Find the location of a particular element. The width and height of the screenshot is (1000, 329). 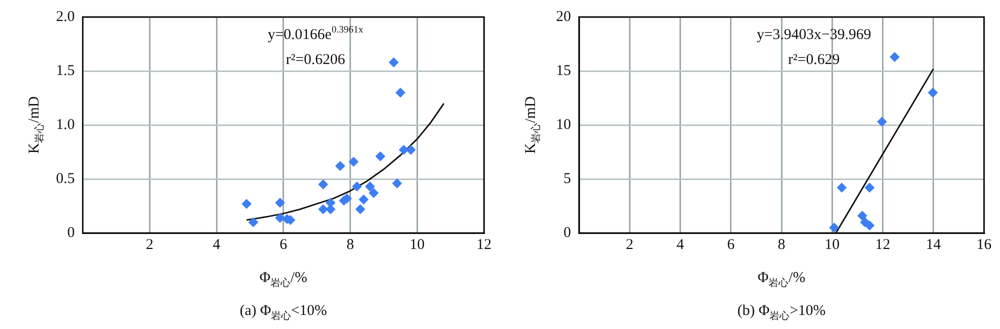

y-tick-label: 1.0 is located at coordinates (65, 124).